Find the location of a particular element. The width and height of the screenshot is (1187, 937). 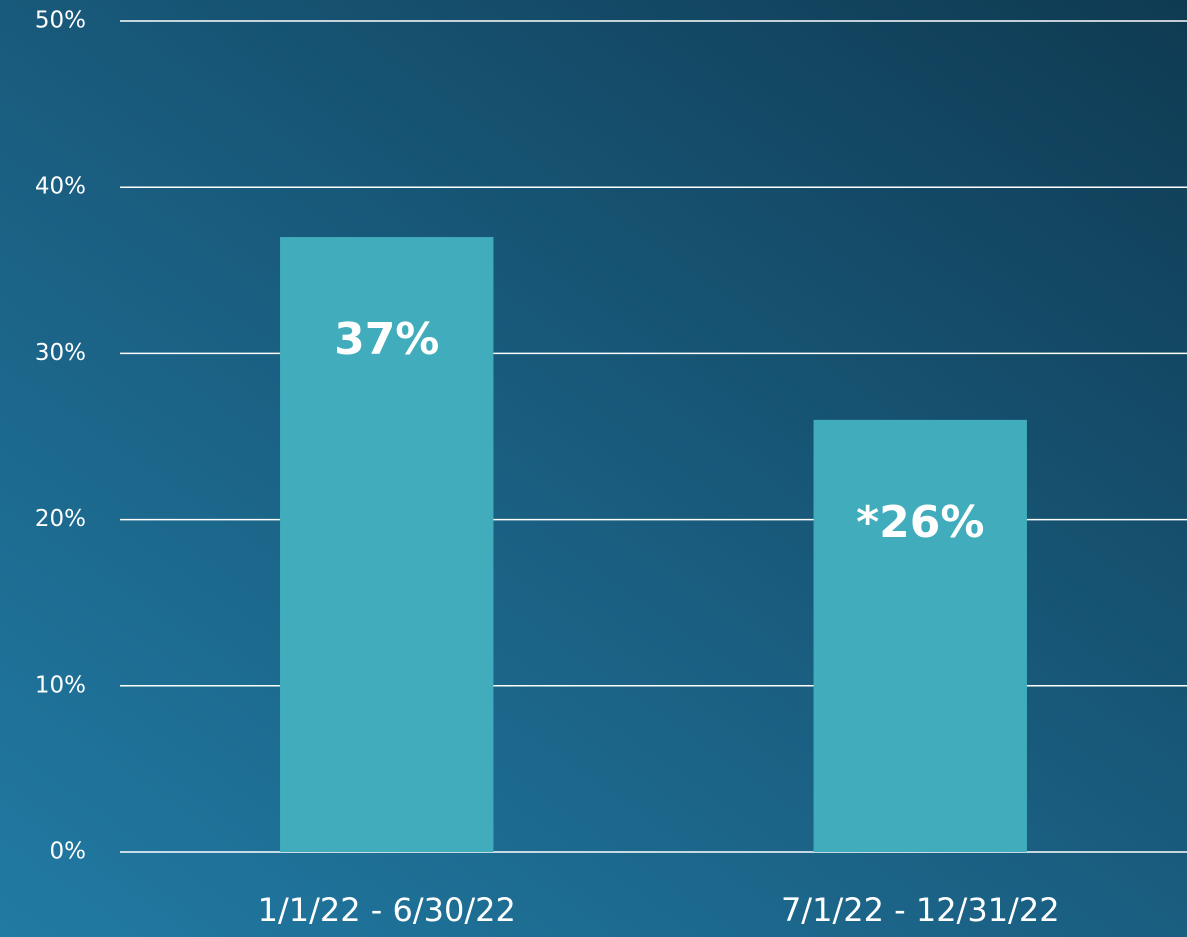

y-tick-label: 0% is located at coordinates (68, 852).